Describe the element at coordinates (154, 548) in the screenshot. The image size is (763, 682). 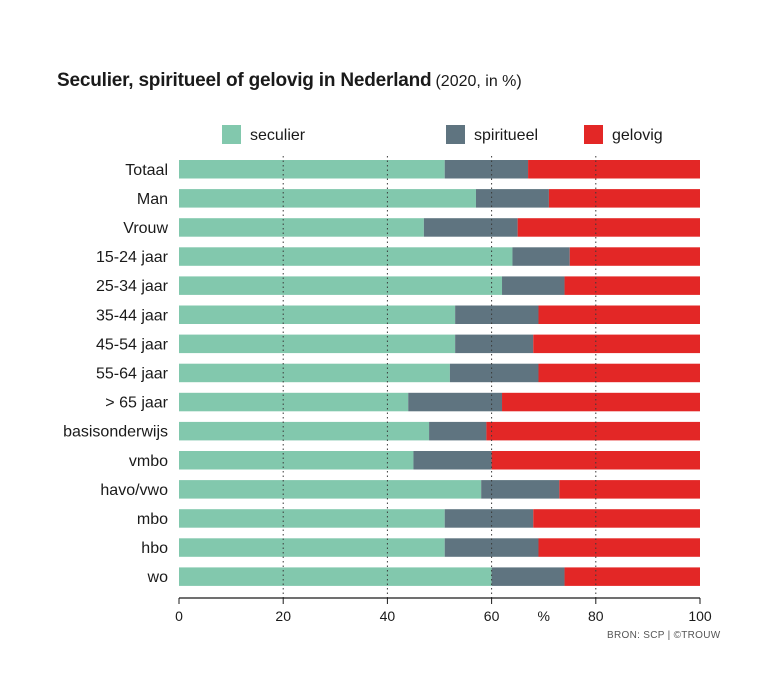
I see `category-label: hbo` at that location.